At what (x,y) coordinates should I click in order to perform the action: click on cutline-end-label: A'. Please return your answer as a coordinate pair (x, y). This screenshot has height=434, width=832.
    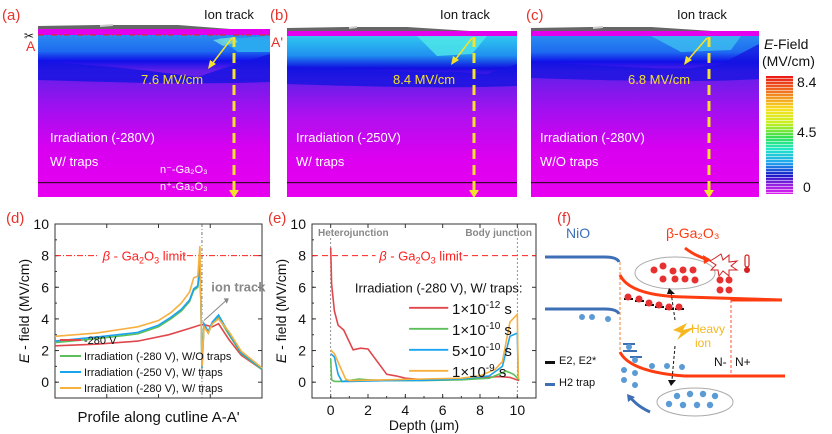
    Looking at the image, I should click on (277, 42).